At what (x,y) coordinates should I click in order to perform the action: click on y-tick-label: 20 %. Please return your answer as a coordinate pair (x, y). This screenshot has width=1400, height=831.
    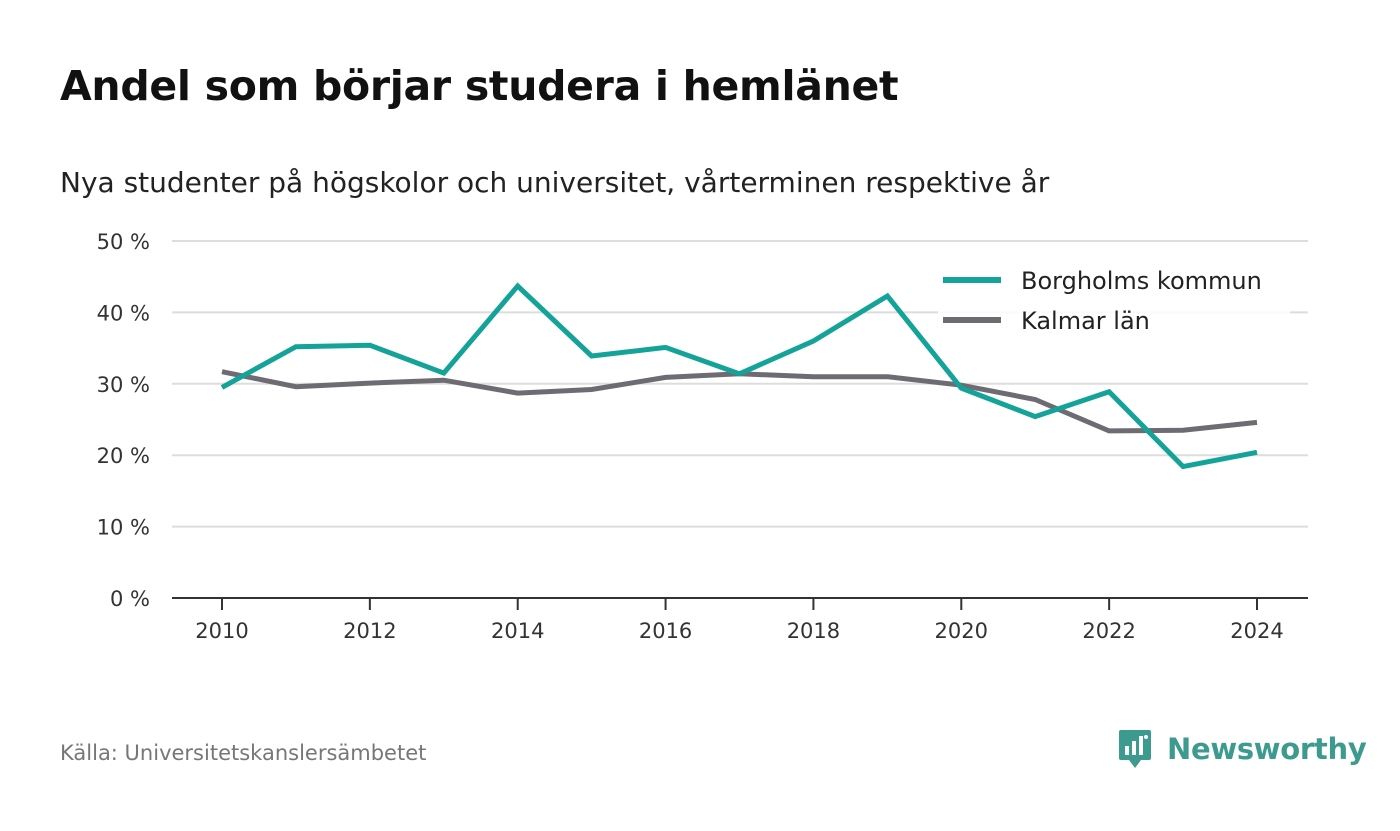
    Looking at the image, I should click on (123, 456).